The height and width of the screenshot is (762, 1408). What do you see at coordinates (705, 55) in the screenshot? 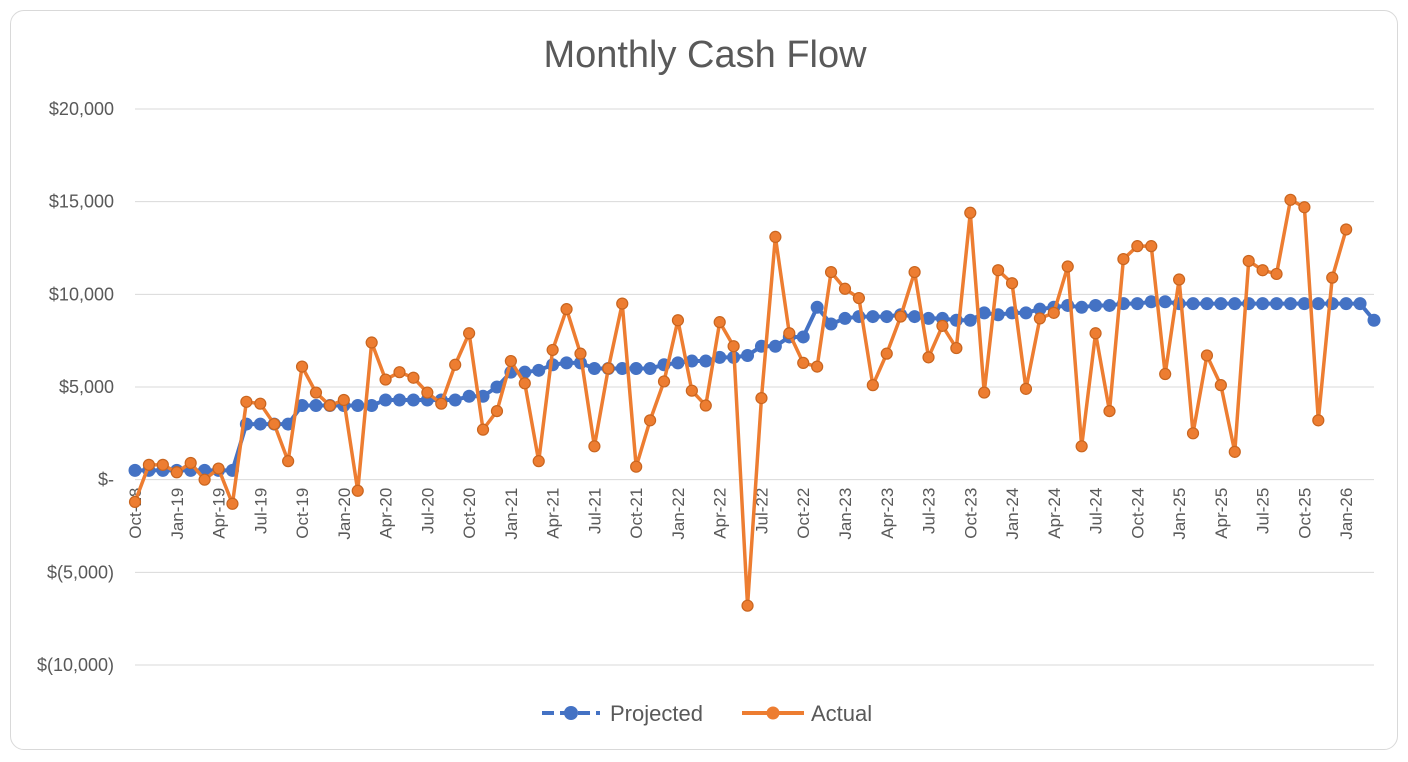
I see `chart-title: Monthly Cash Flow` at bounding box center [705, 55].